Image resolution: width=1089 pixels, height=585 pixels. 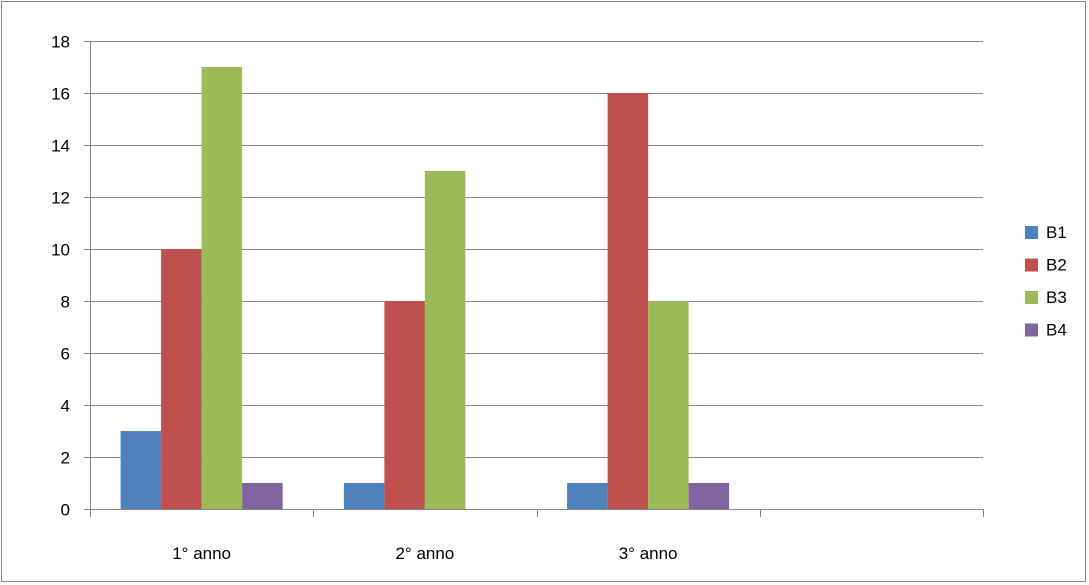 I want to click on x-tick-label: 1° anno, so click(x=201, y=553).